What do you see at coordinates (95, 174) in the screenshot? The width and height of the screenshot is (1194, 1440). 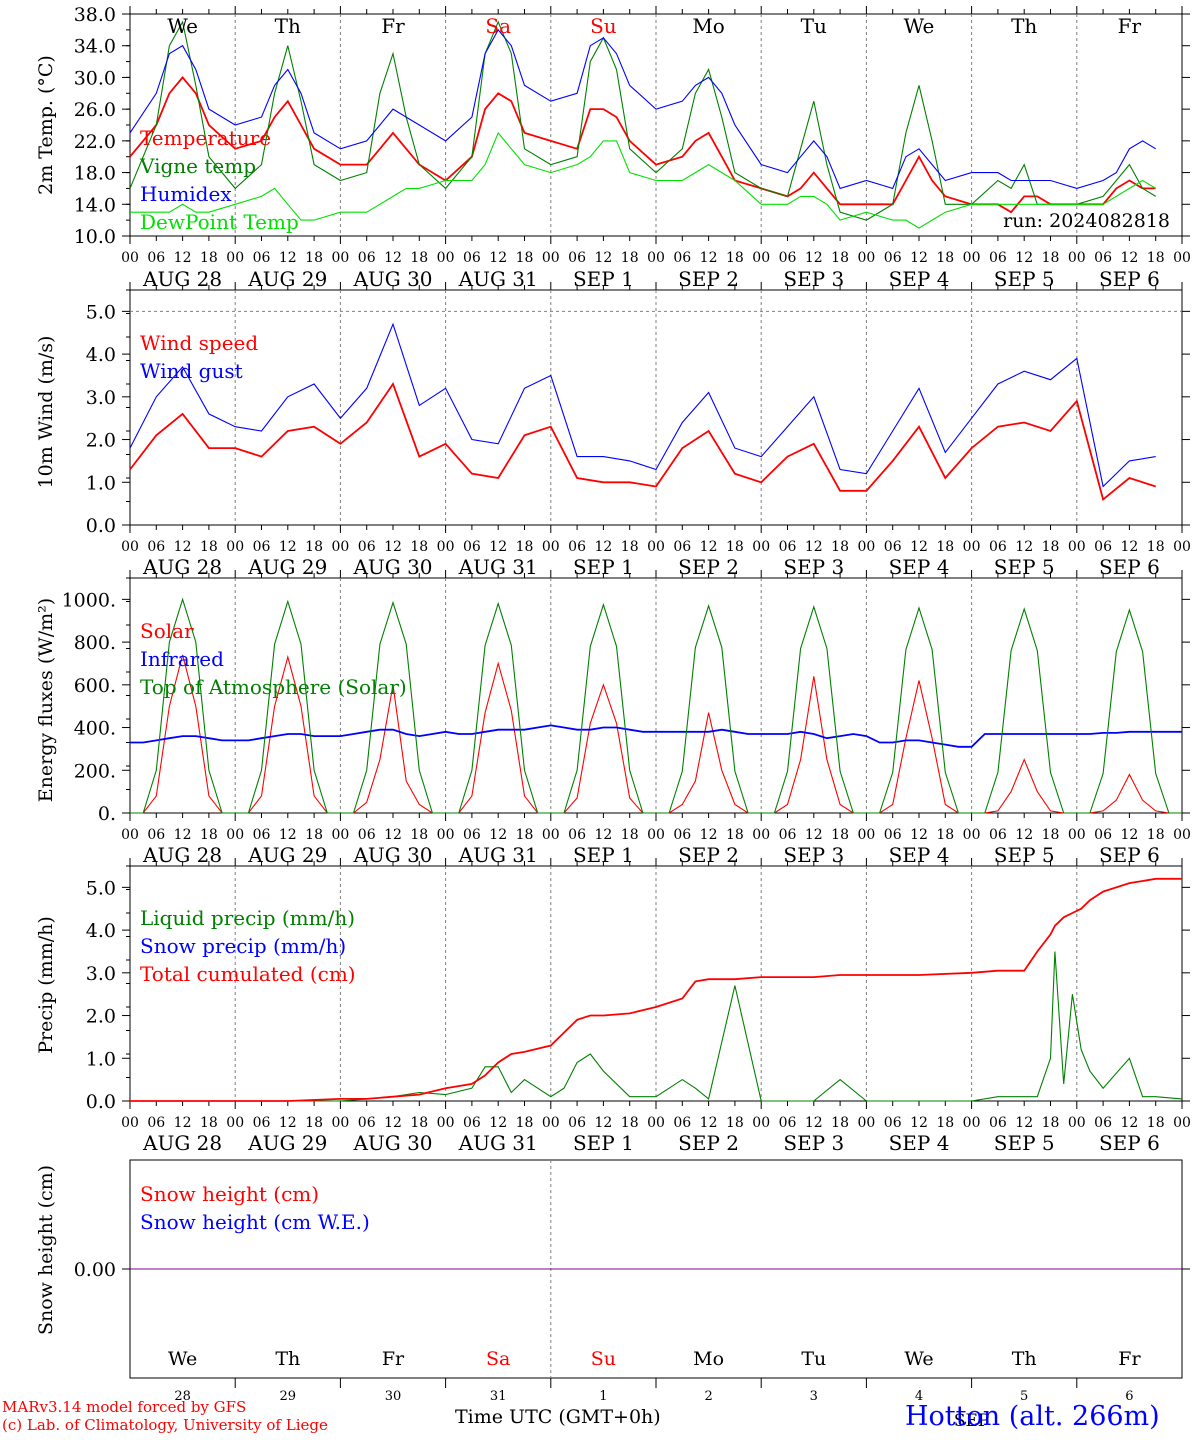 I see `y-tick-label: 18.0` at bounding box center [95, 174].